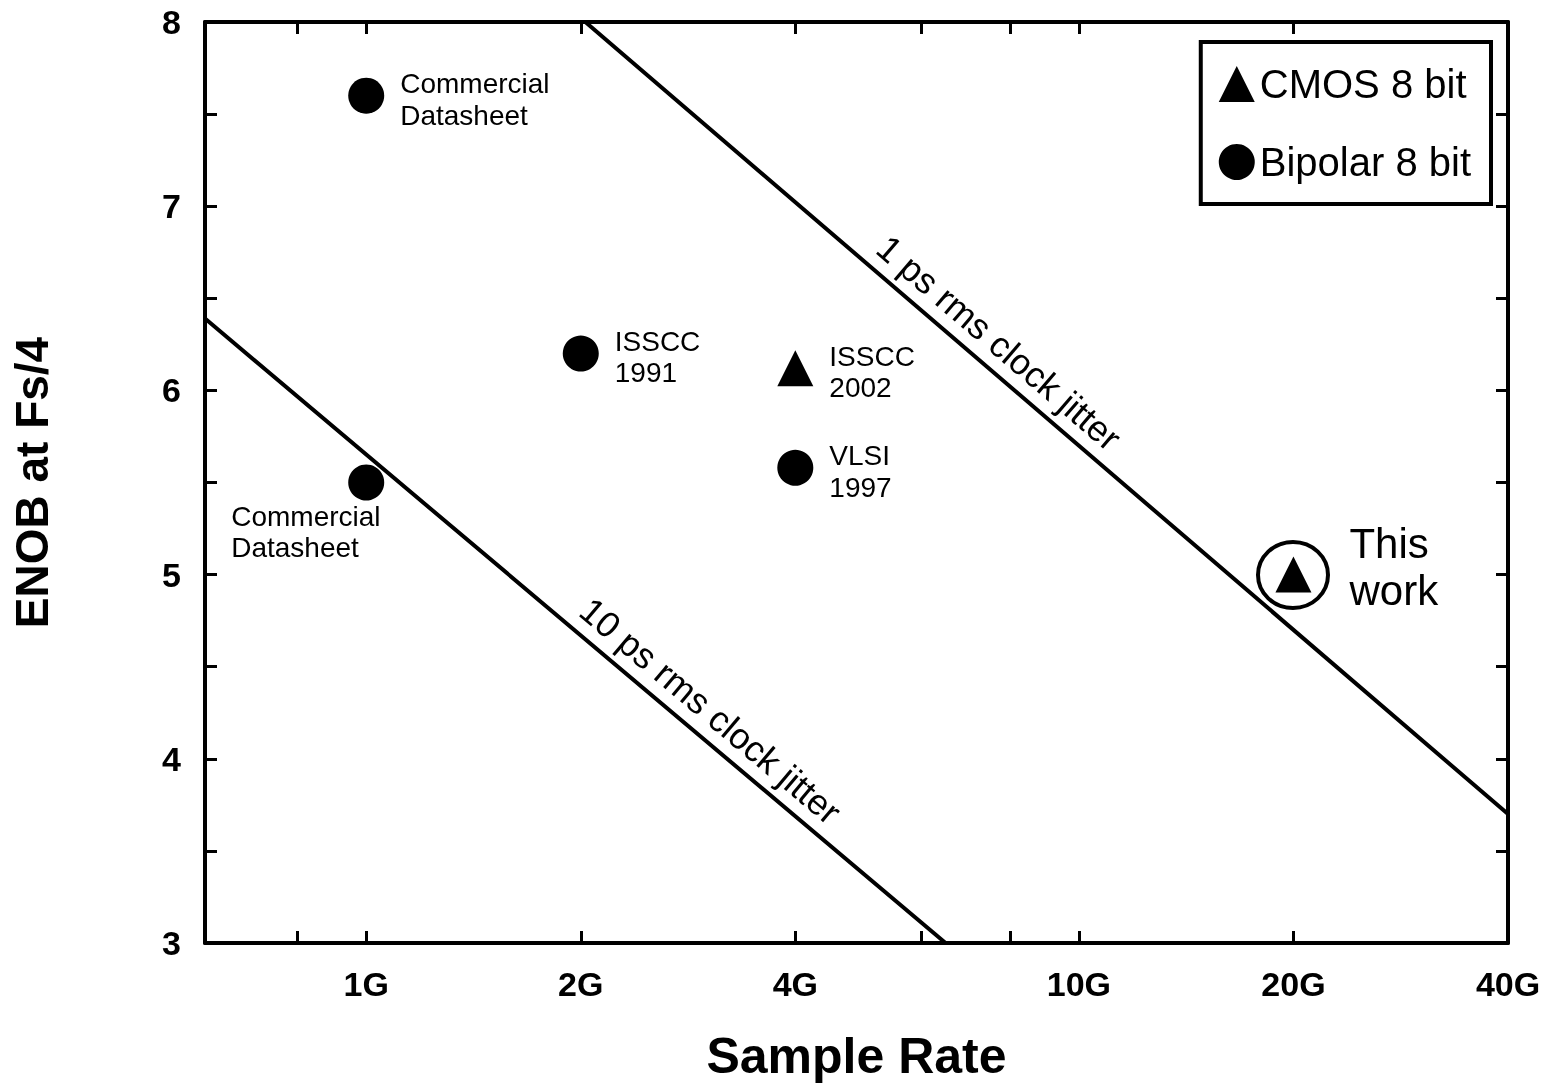 This screenshot has width=1566, height=1086. What do you see at coordinates (1394, 567) in the screenshot?
I see `annotation: This work` at bounding box center [1394, 567].